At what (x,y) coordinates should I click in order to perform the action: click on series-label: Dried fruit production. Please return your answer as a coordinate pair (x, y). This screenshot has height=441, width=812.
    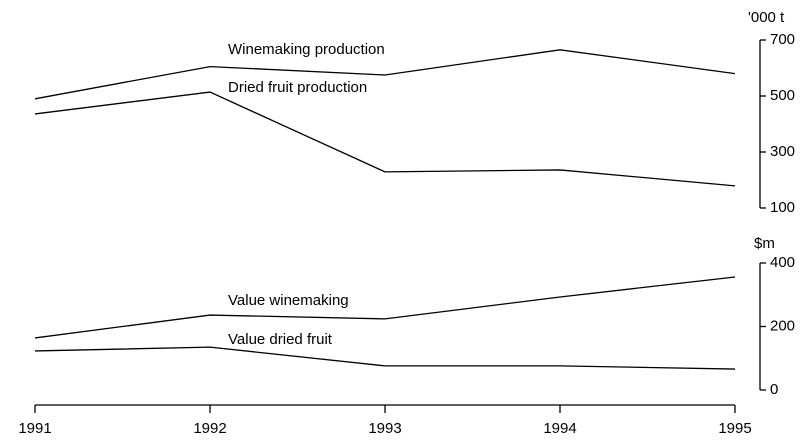
    Looking at the image, I should click on (297, 87).